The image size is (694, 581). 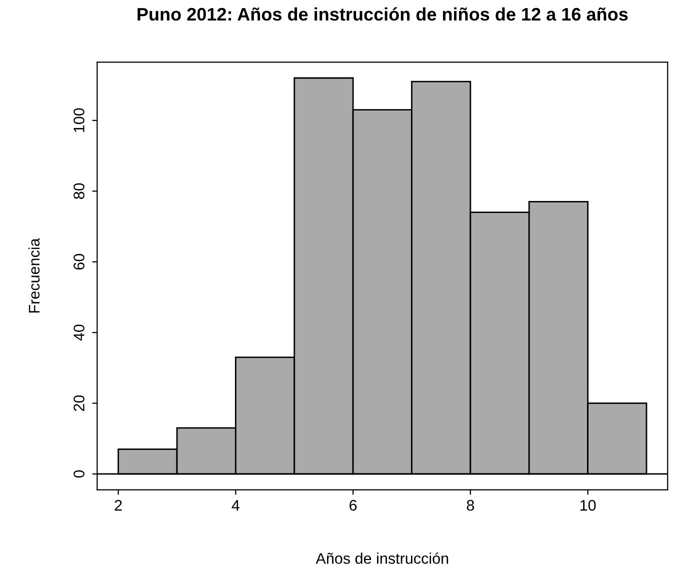 I want to click on x-tick-label: 8, so click(x=470, y=505).